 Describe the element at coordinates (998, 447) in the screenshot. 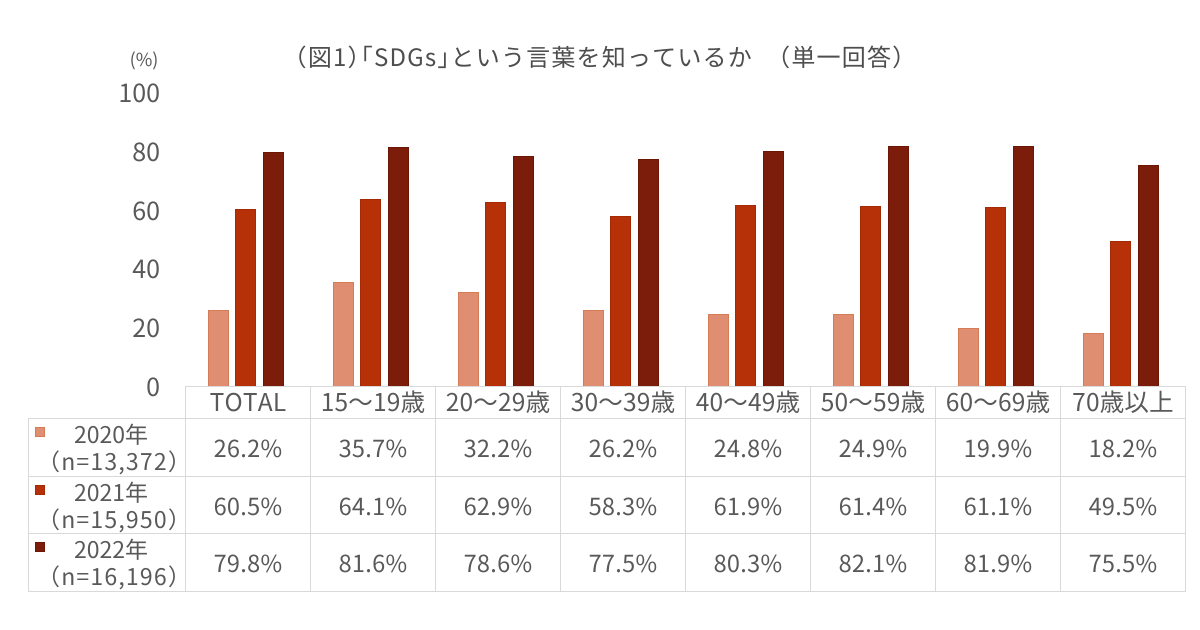

I see `value-cell: 19.9%` at that location.